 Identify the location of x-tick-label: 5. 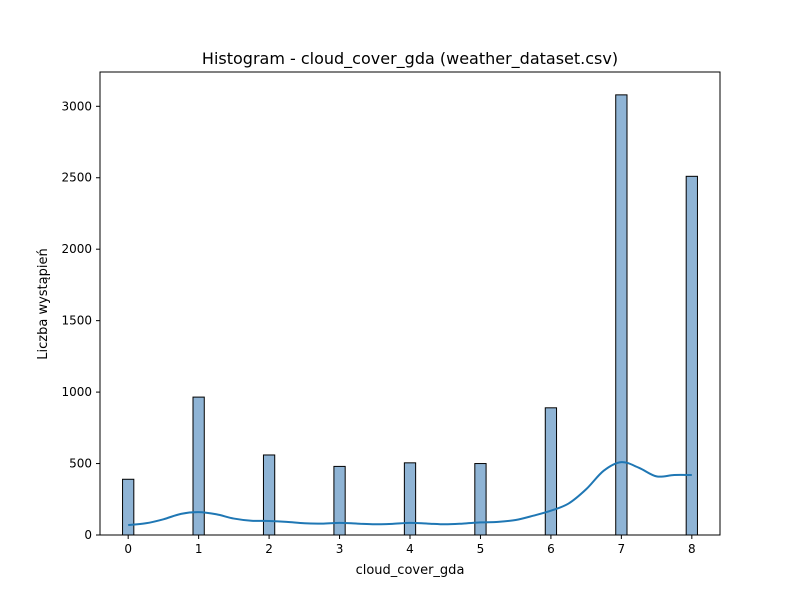
(481, 549).